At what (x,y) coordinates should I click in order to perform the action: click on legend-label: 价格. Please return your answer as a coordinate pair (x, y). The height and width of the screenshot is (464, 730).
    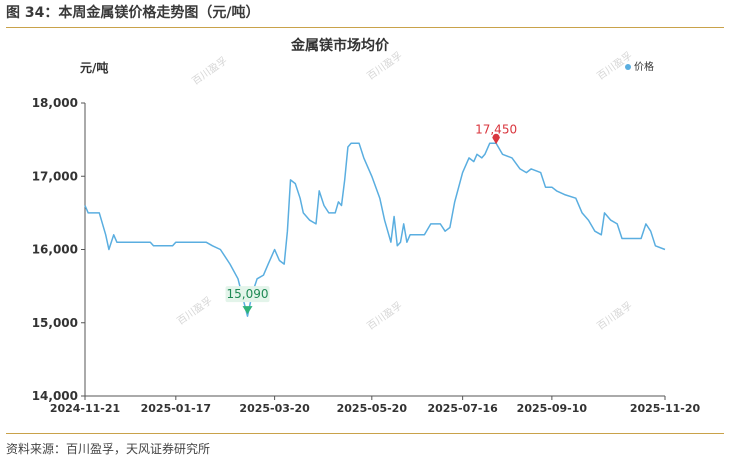
    Looking at the image, I should click on (644, 66).